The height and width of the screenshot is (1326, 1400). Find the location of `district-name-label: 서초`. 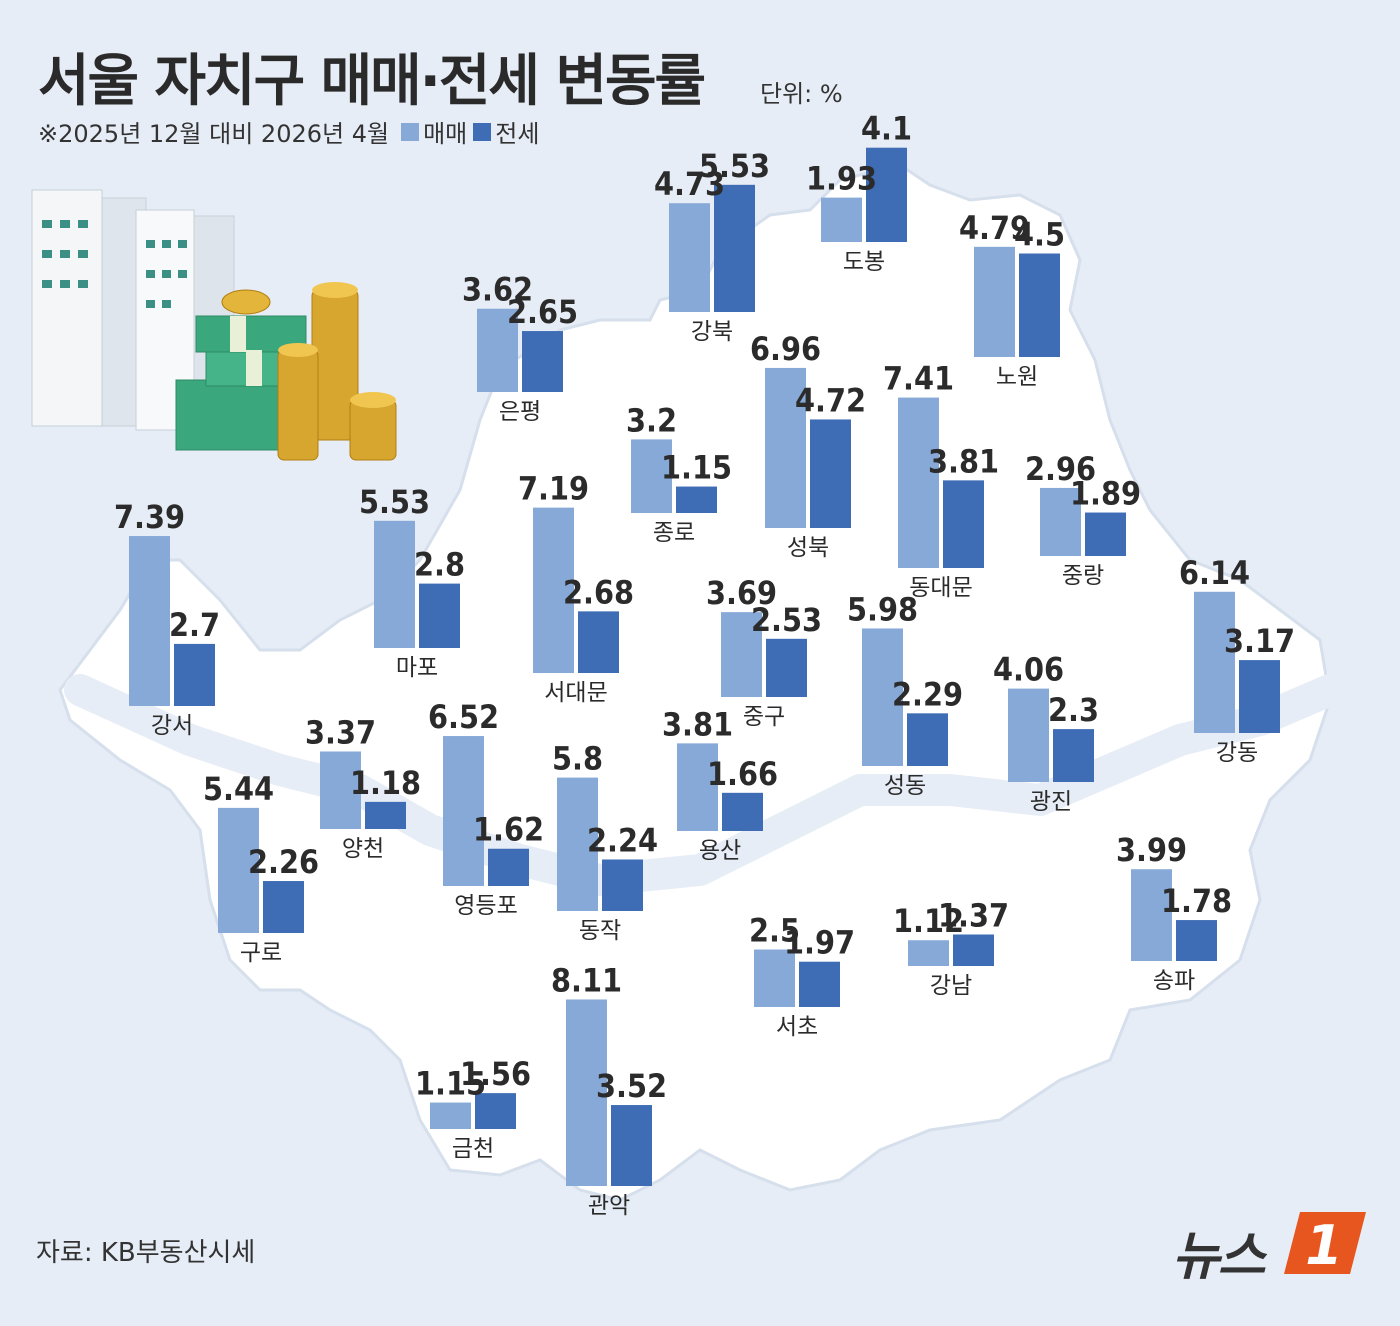

district-name-label: 서초 is located at coordinates (797, 1027).